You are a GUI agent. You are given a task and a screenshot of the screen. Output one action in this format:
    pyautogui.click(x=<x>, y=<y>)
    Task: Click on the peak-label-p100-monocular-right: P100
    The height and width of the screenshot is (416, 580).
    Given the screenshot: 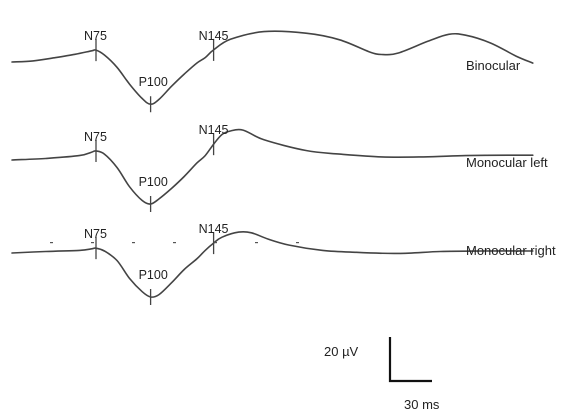 What is the action you would take?
    pyautogui.click(x=153, y=275)
    